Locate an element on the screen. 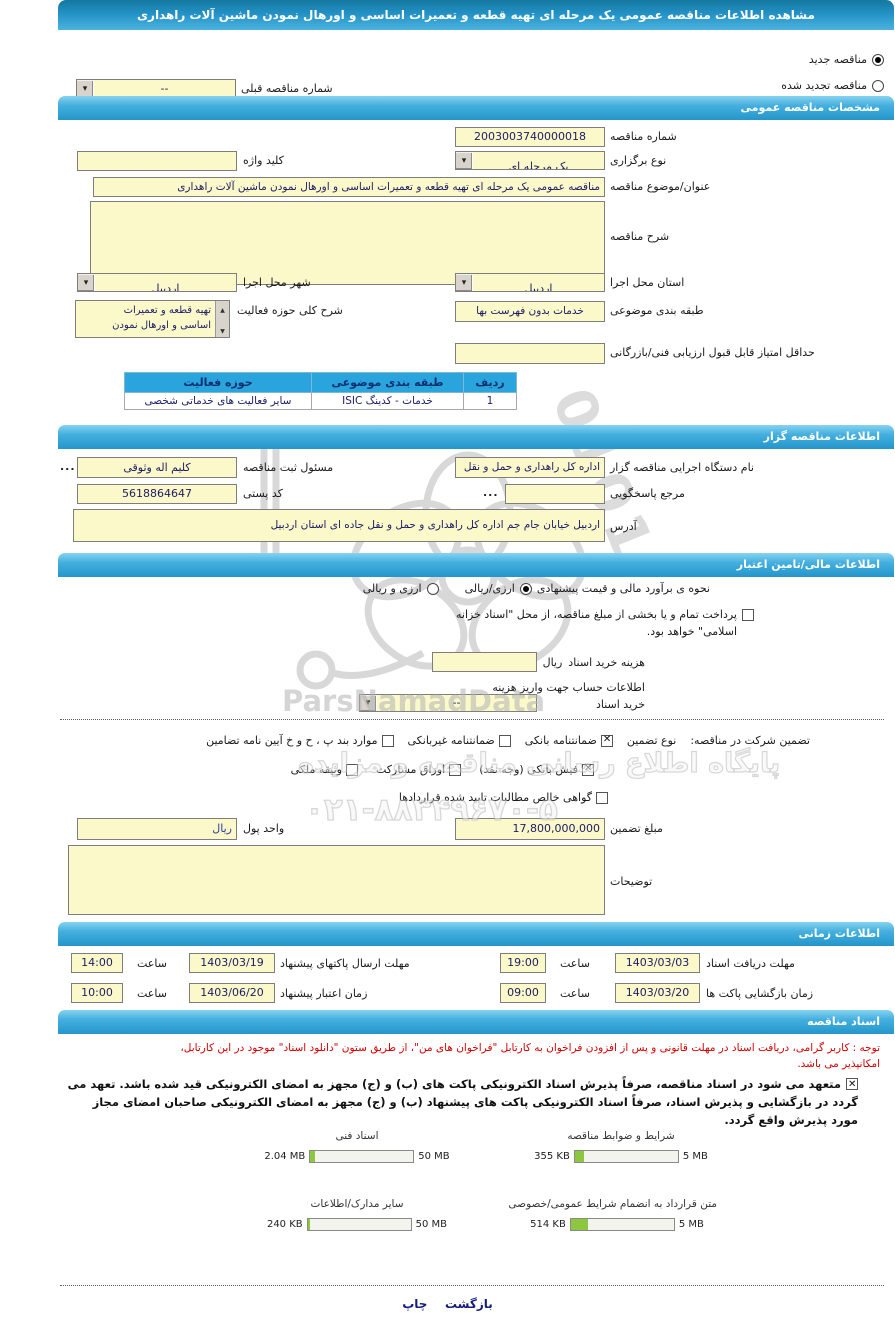 This screenshot has width=895, height=1326. checkbox-group-participation-bonds: اوراق مشارکت is located at coordinates (419, 769).